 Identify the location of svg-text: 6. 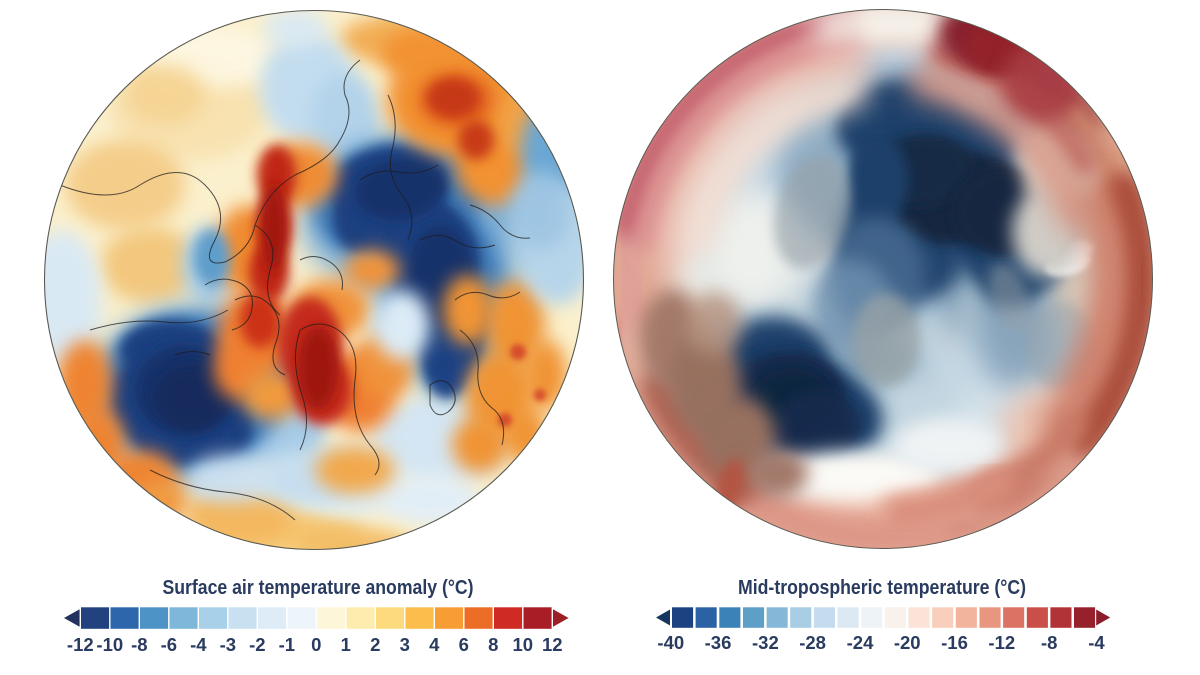
(464, 644).